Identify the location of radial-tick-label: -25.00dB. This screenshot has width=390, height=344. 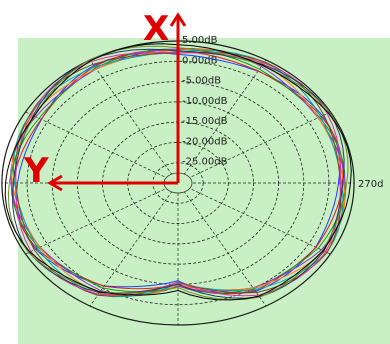
(205, 162).